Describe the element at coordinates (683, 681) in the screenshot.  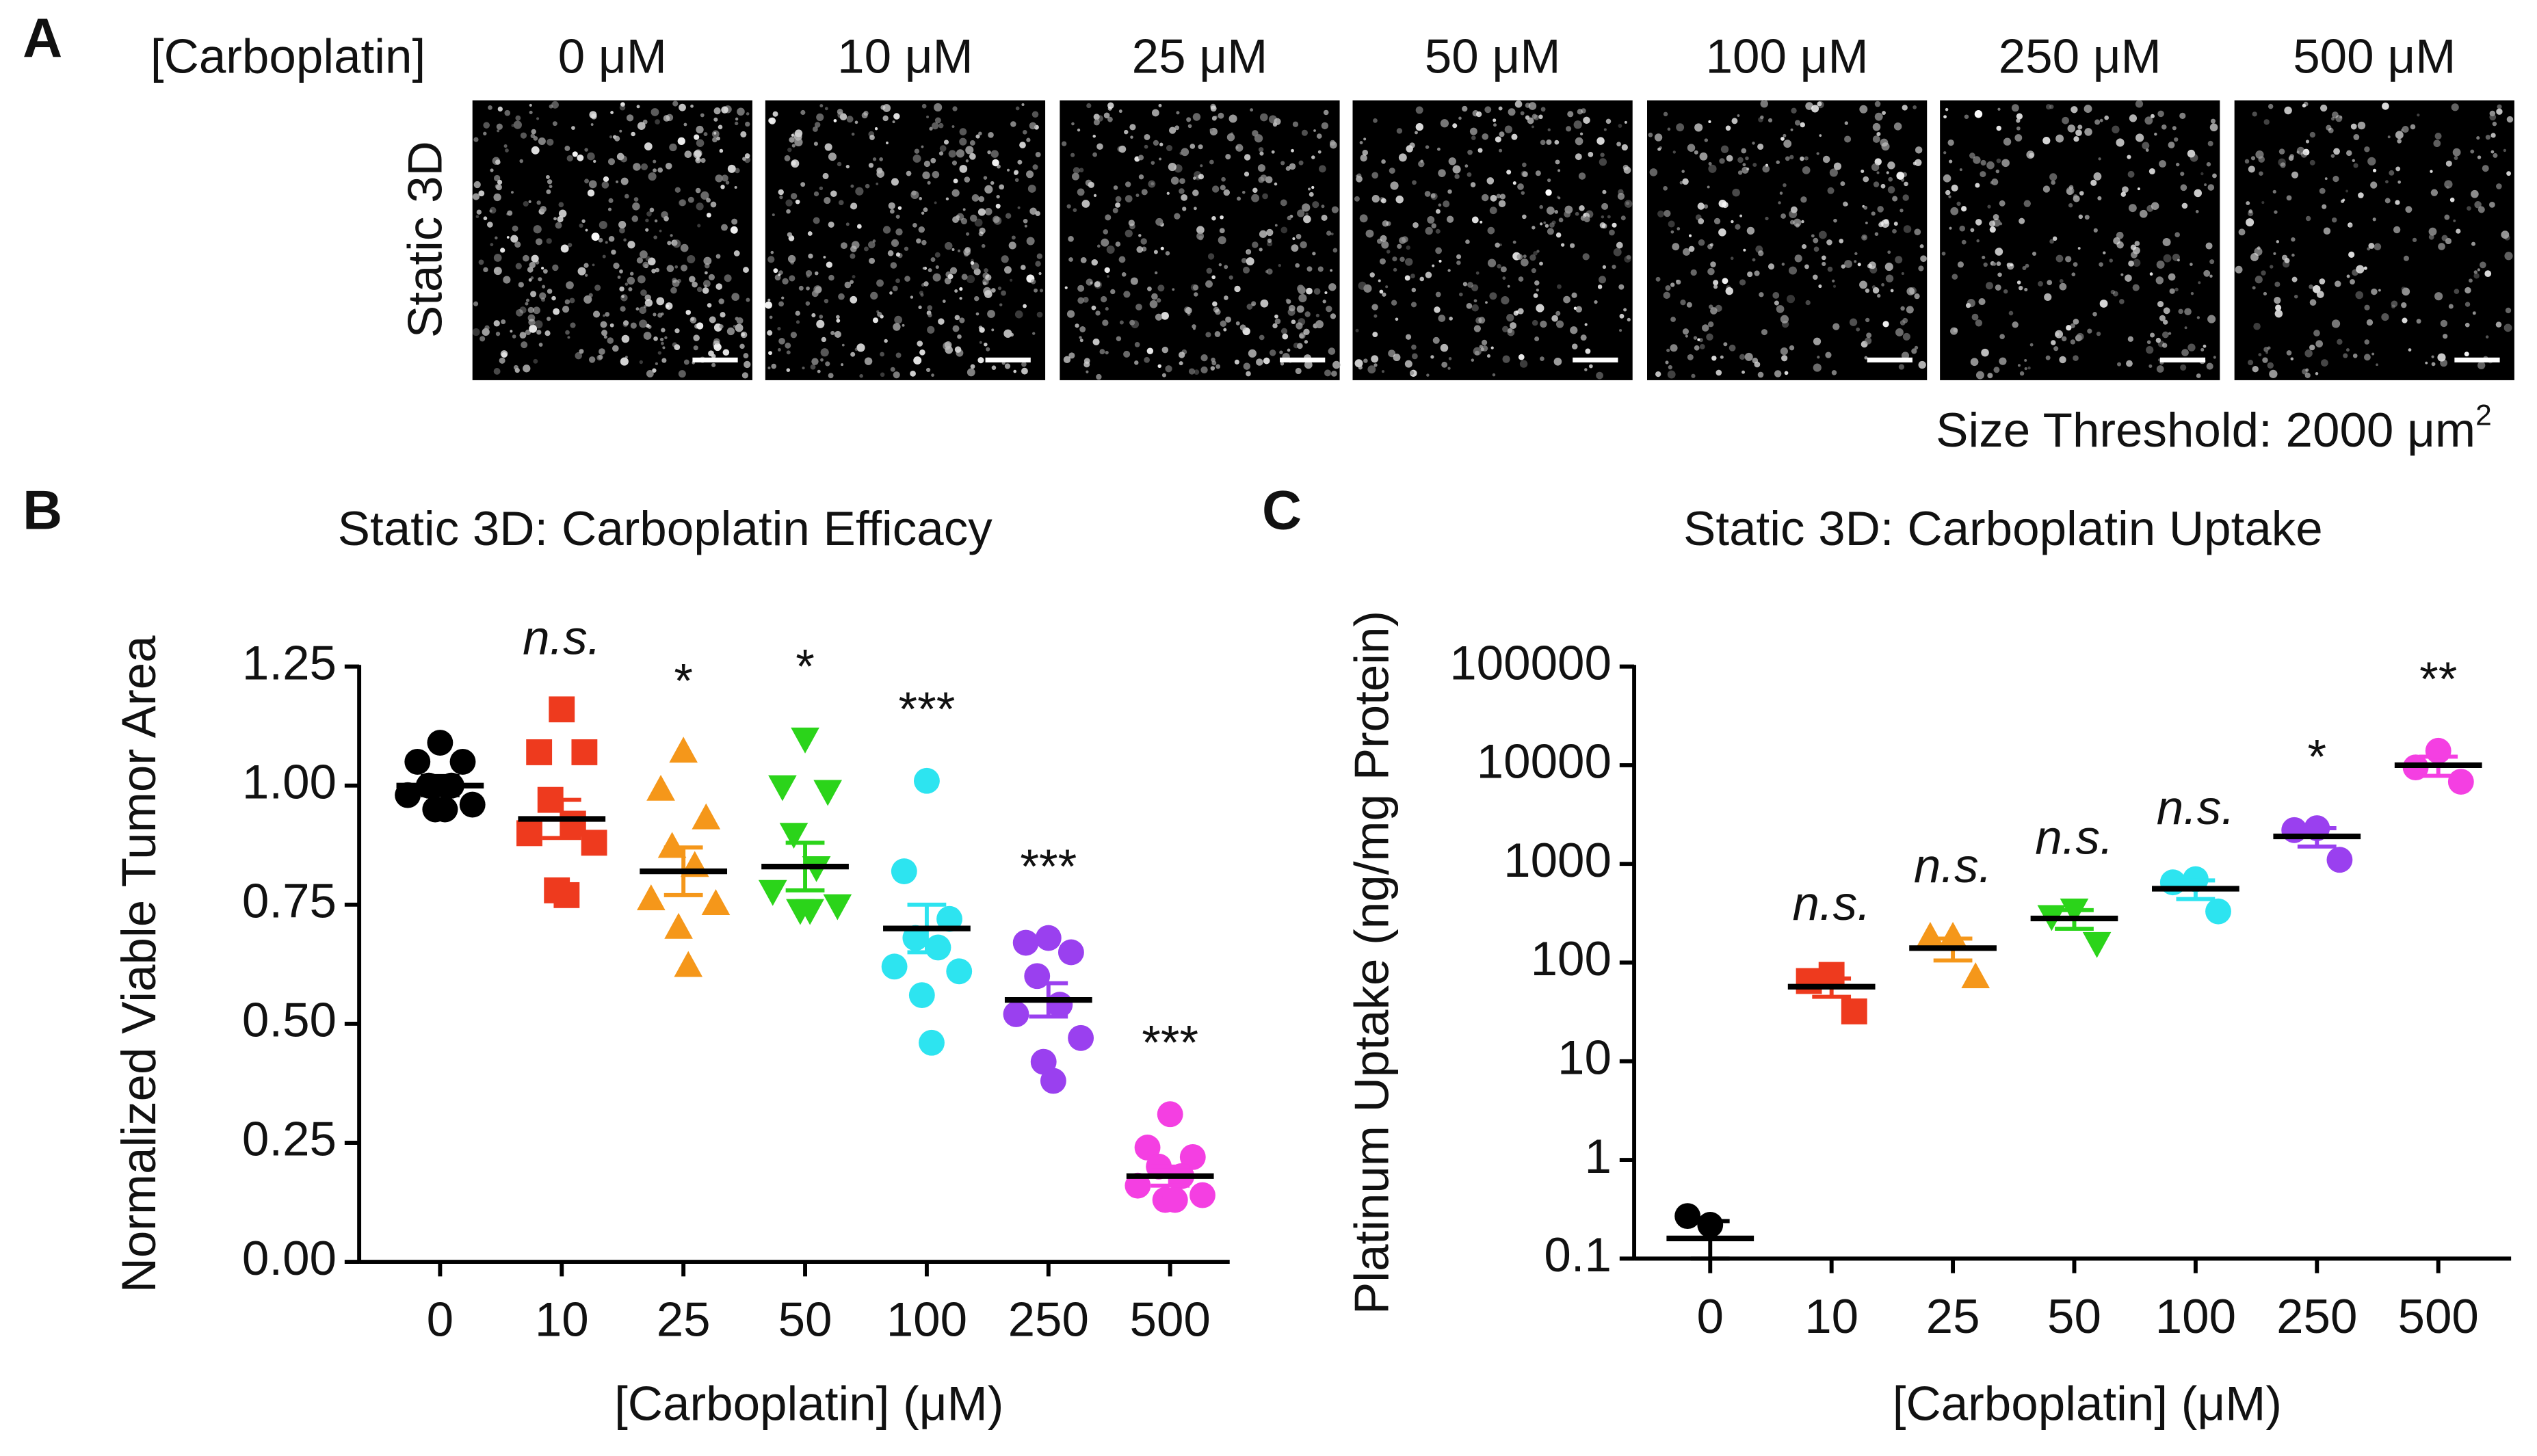
I see `significance-label: *` at that location.